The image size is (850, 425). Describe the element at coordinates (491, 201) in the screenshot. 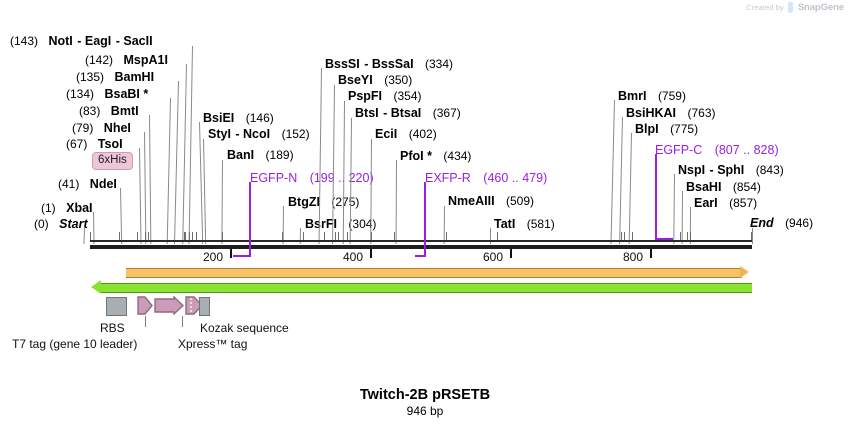

I see `site-label-nmeaiii: NmeAIII (509)` at that location.